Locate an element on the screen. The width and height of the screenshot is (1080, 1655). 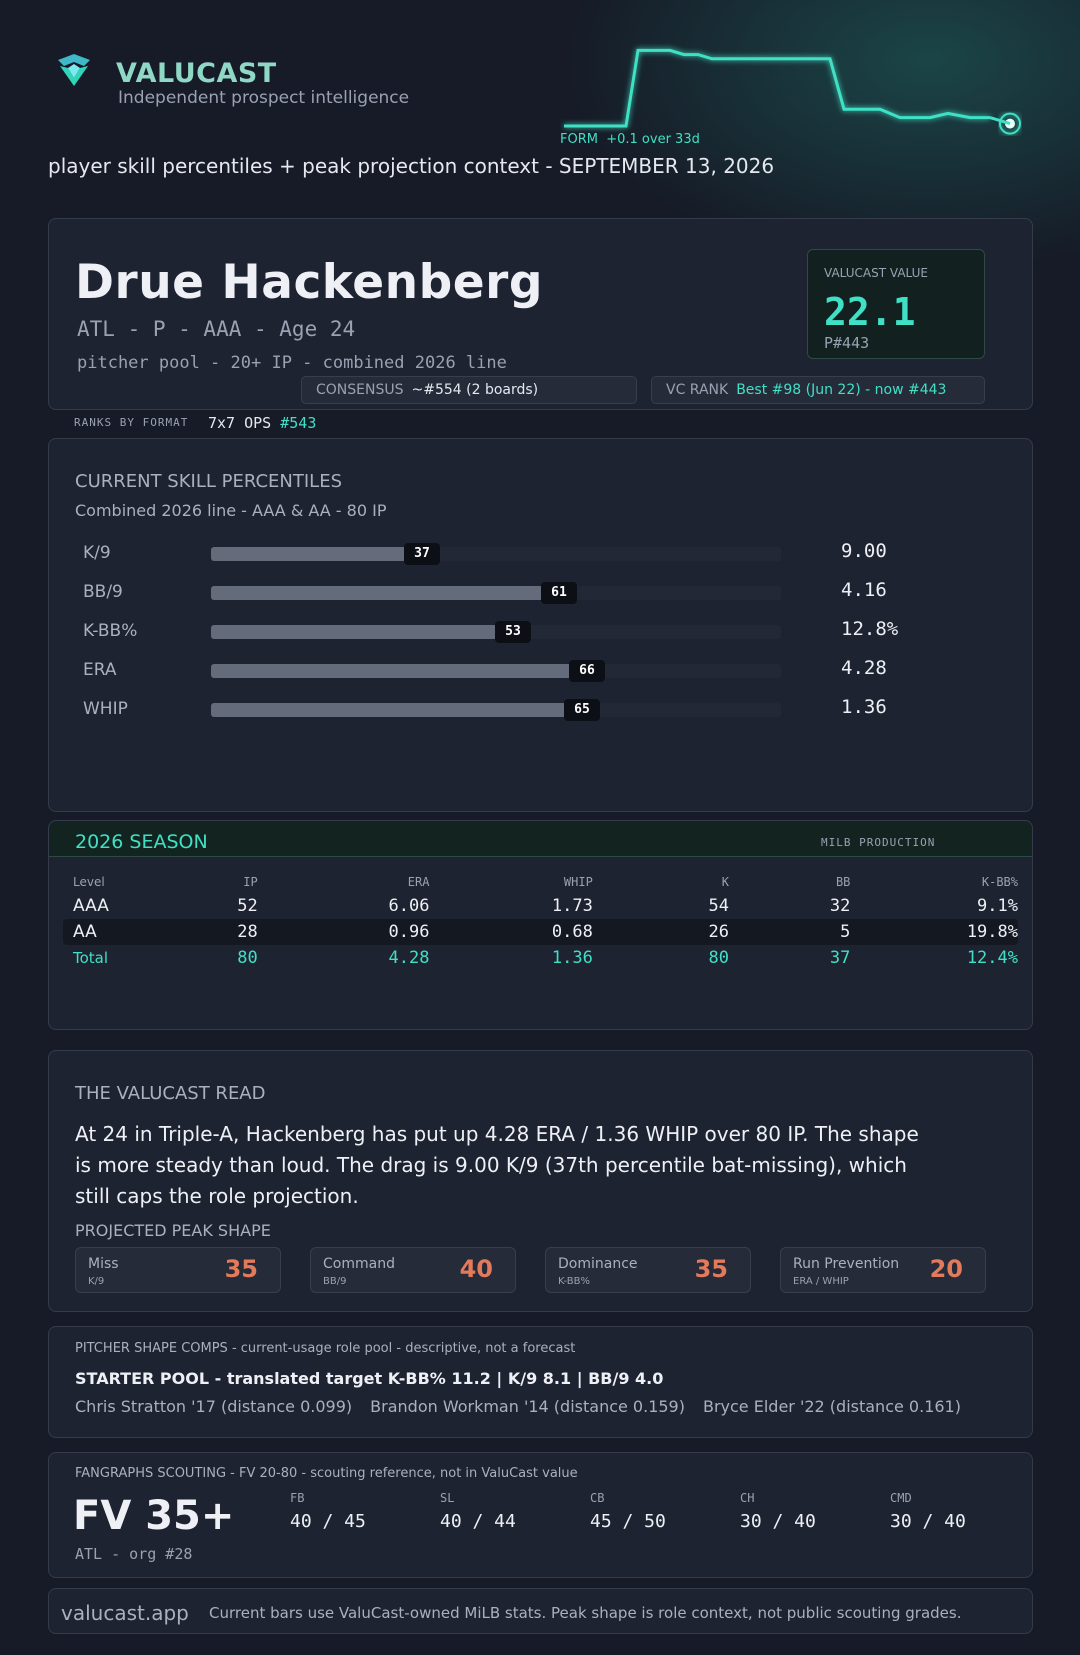
table-cell: 19.8% is located at coordinates (934, 932).